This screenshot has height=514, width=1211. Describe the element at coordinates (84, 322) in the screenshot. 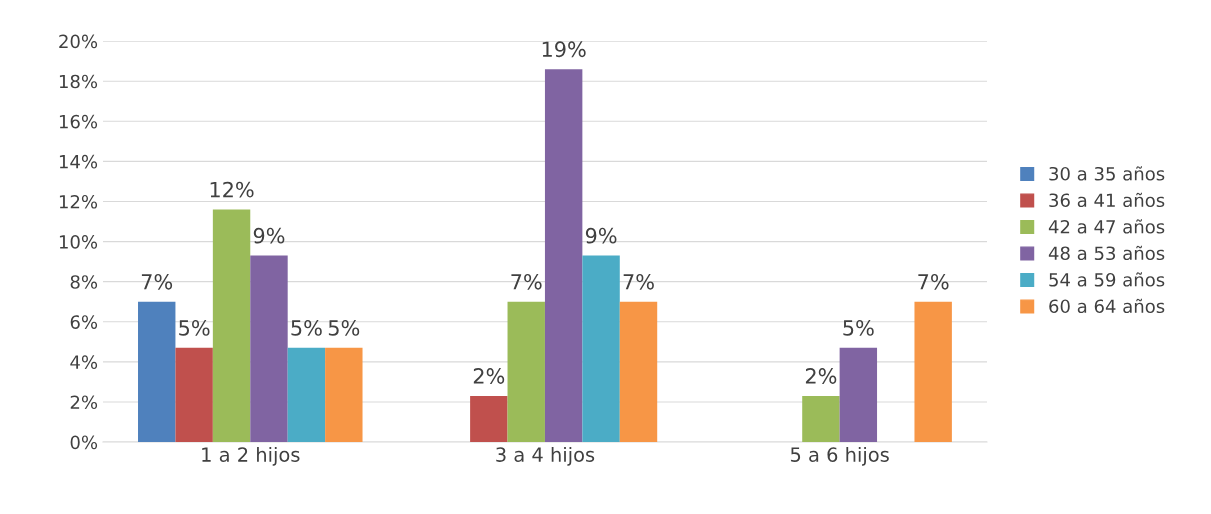

I see `y-tick-label: 6%` at that location.